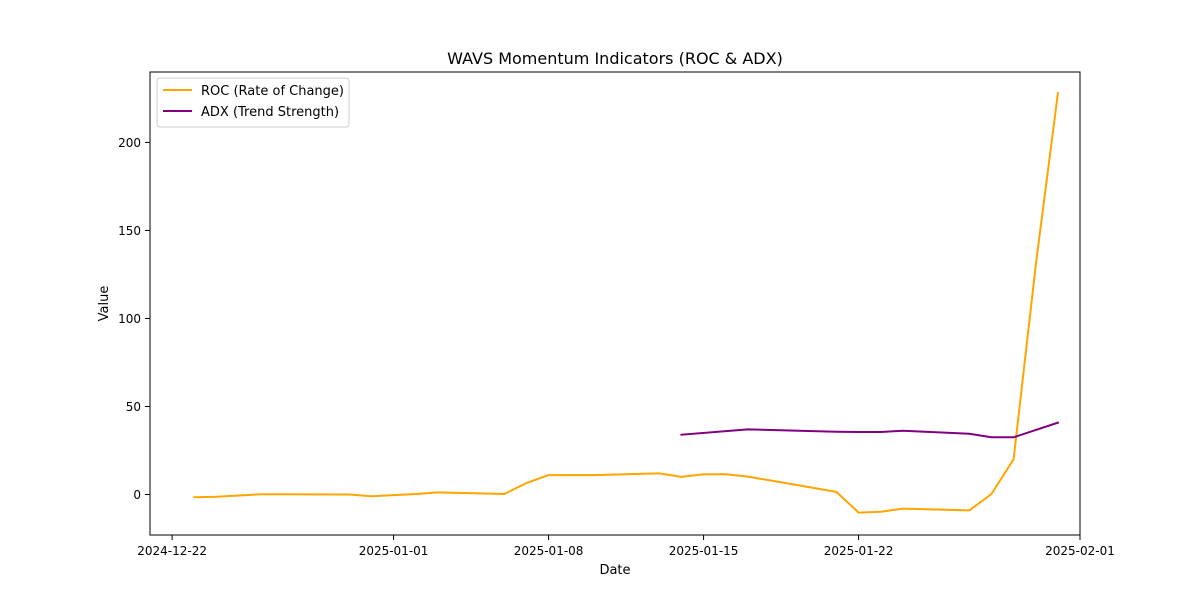  What do you see at coordinates (1080, 551) in the screenshot?
I see `x-tick-label-5: 2025-02-01` at bounding box center [1080, 551].